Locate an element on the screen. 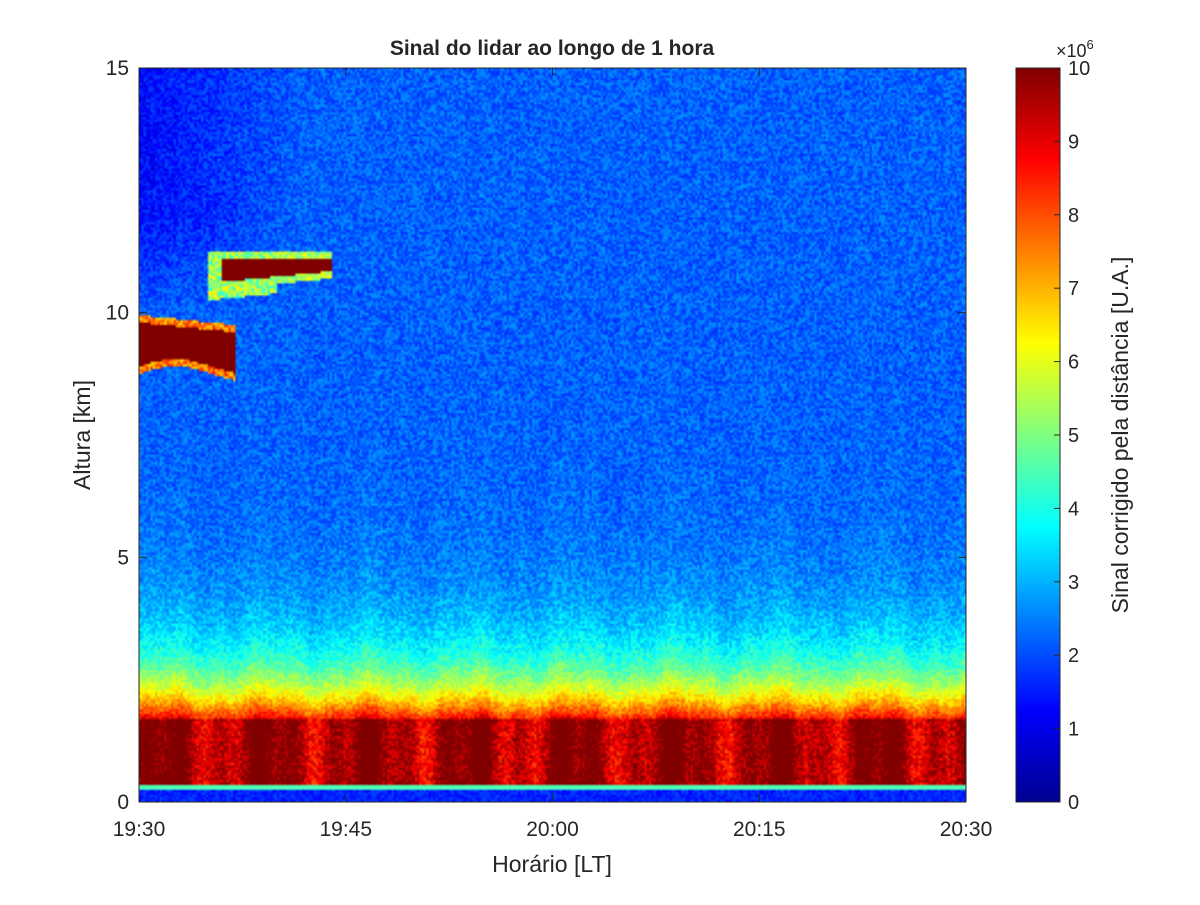 The image size is (1200, 905). x-tick-label: 20:30 is located at coordinates (966, 829).